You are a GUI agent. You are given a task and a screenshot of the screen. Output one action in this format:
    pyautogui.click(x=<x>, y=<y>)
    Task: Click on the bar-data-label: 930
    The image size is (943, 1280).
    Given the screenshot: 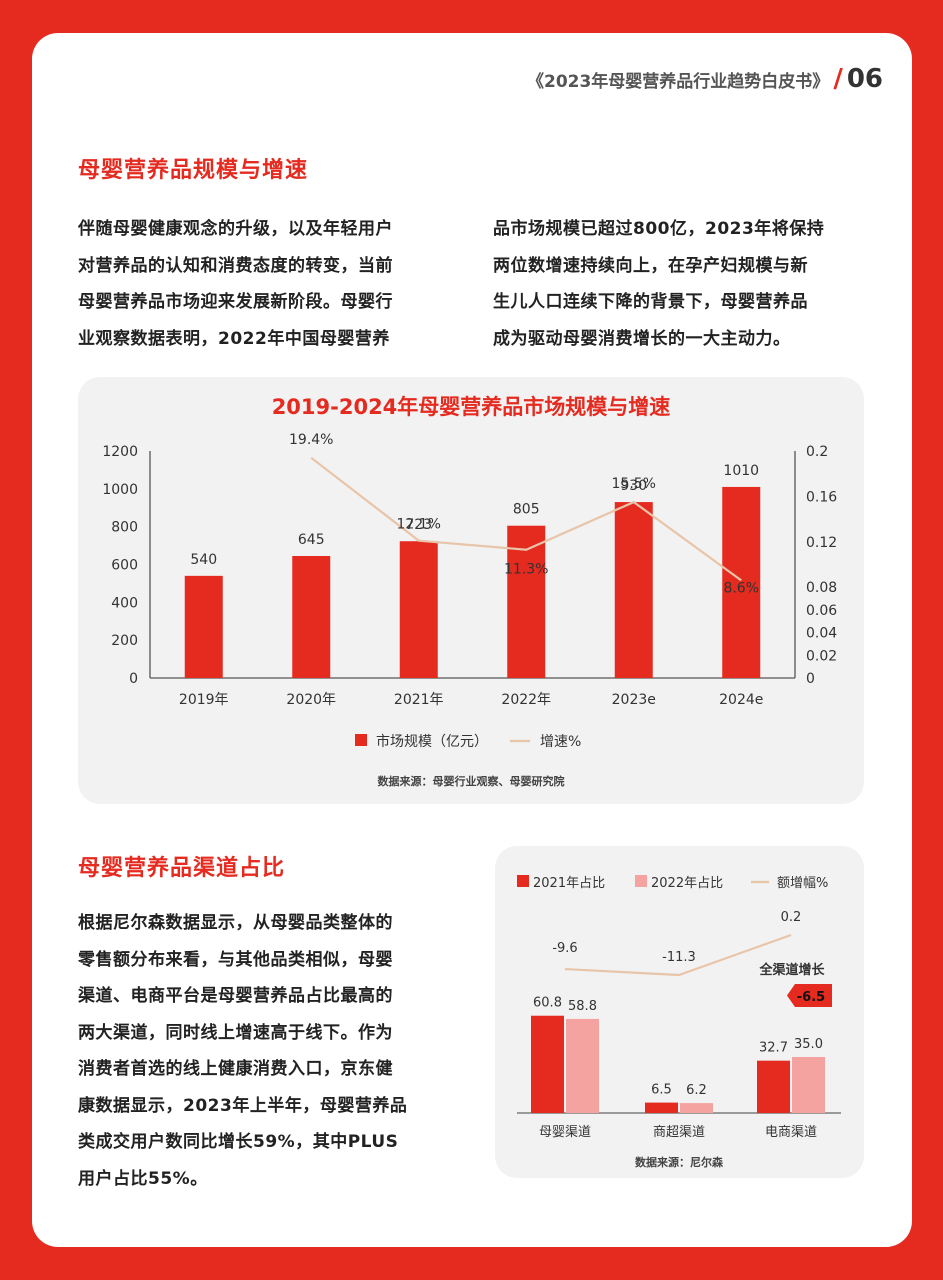 What is the action you would take?
    pyautogui.click(x=633, y=486)
    